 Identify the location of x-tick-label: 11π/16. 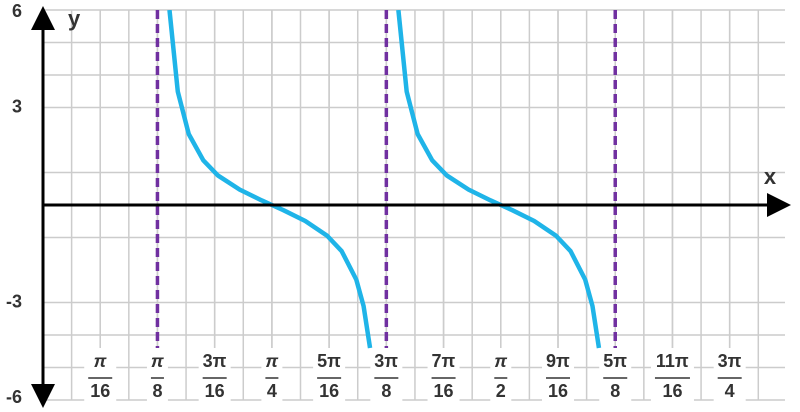
(673, 376).